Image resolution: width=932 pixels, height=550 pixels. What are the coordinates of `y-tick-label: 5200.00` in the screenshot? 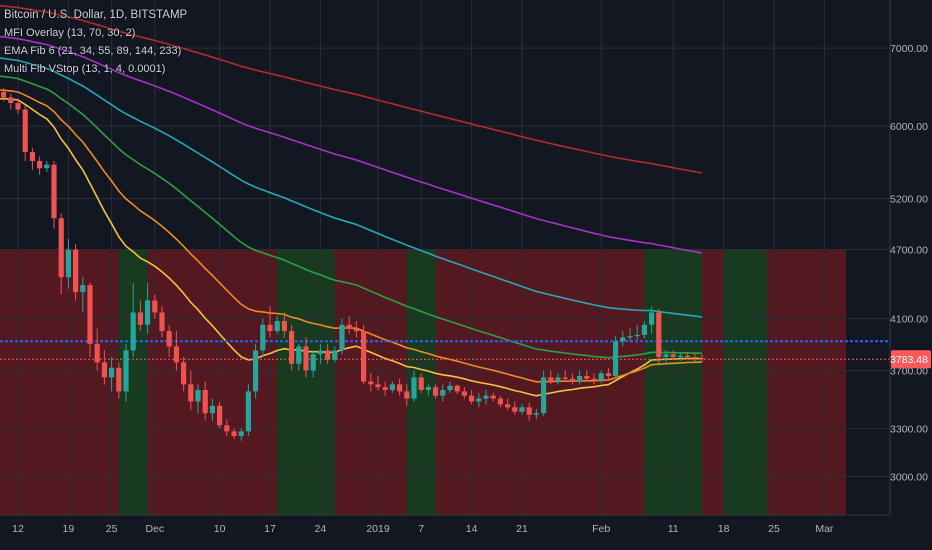 It's located at (909, 199).